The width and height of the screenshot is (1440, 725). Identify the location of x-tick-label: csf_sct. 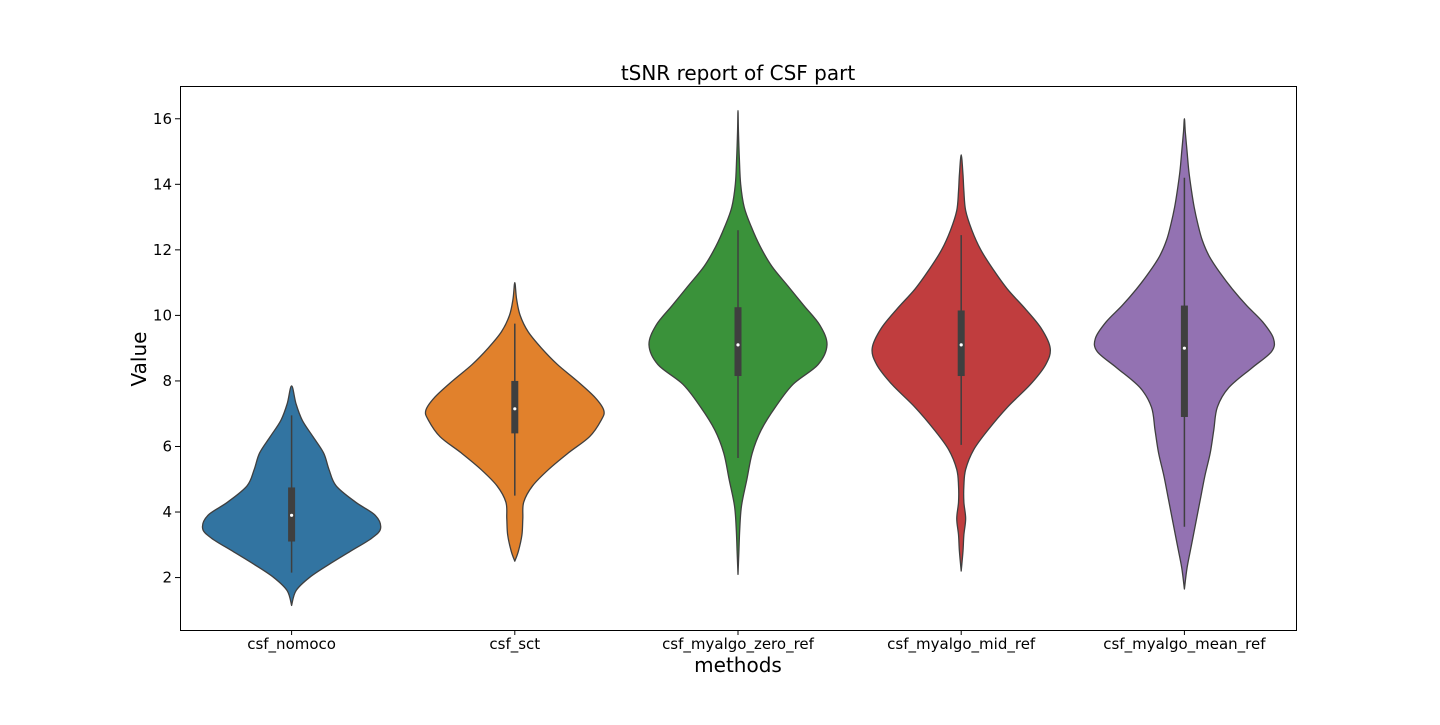
(514, 644).